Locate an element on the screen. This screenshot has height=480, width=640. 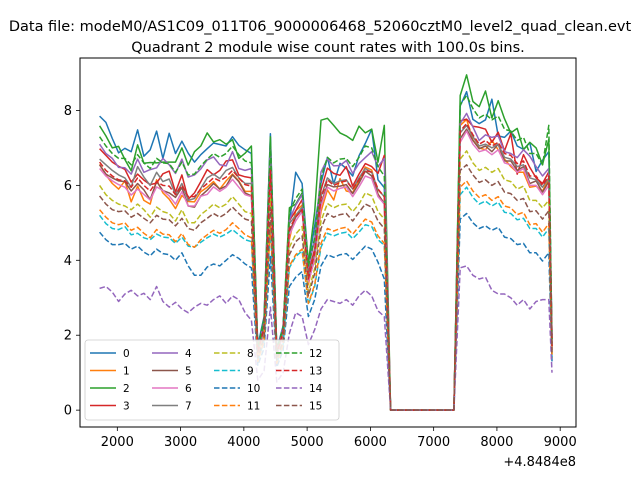
legend-label-13: 13 is located at coordinates (315, 372).